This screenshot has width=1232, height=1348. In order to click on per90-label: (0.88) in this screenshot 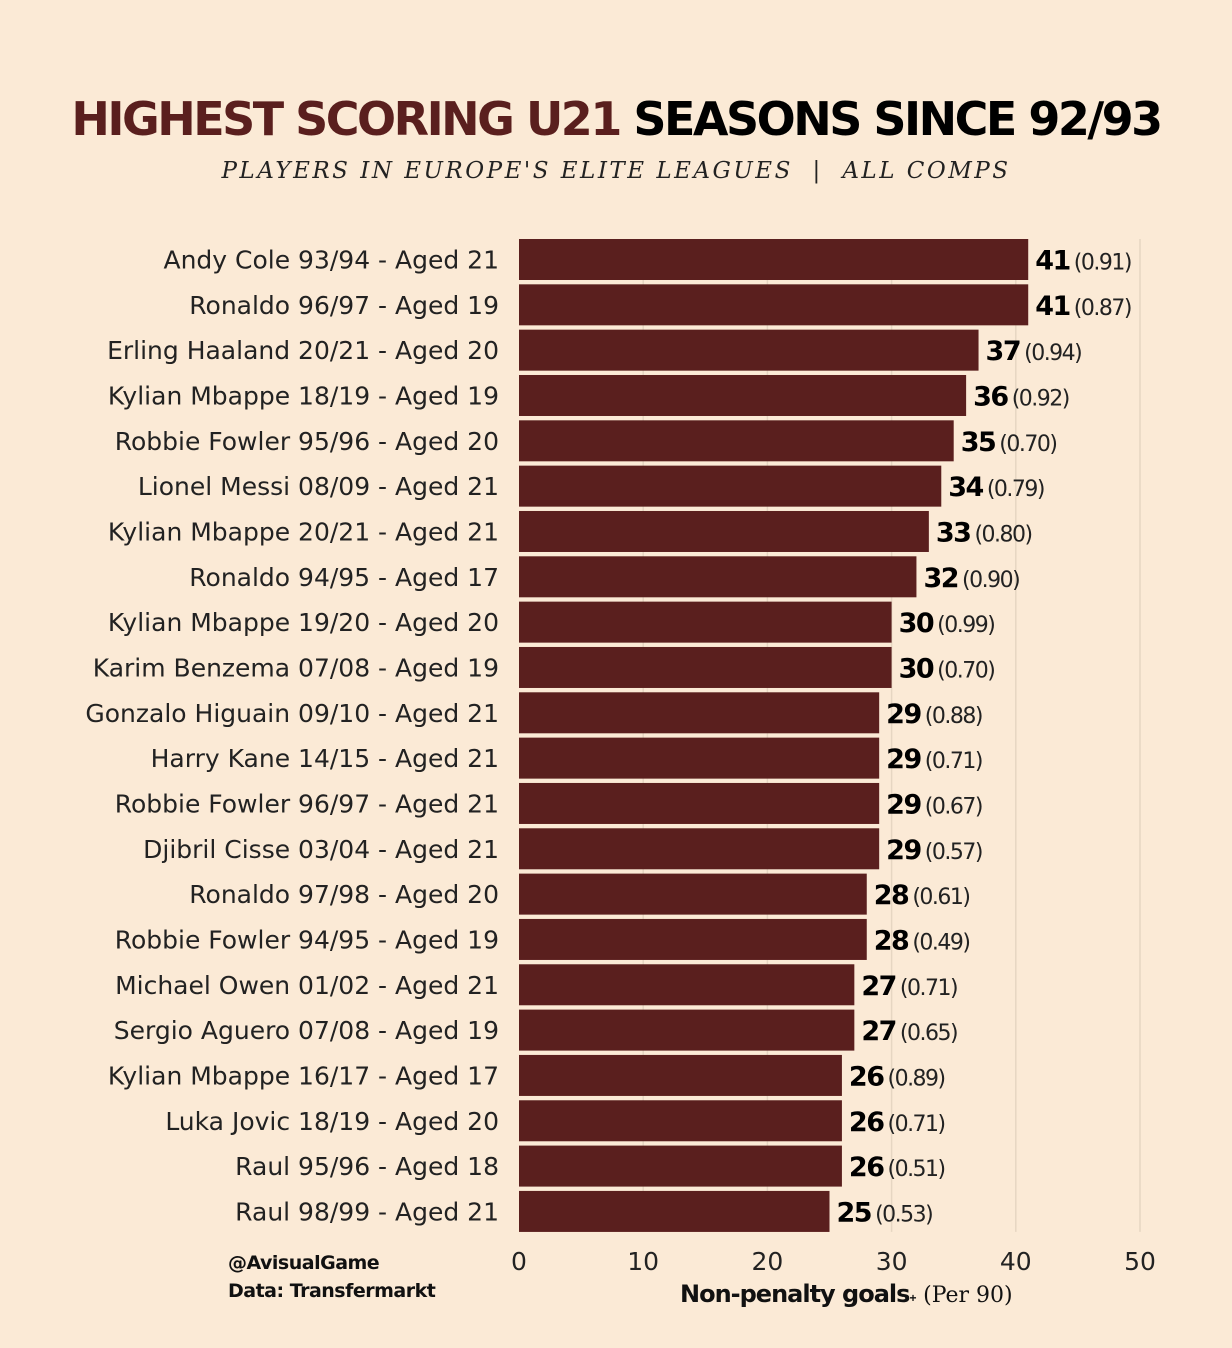, I will do `click(953, 716)`.